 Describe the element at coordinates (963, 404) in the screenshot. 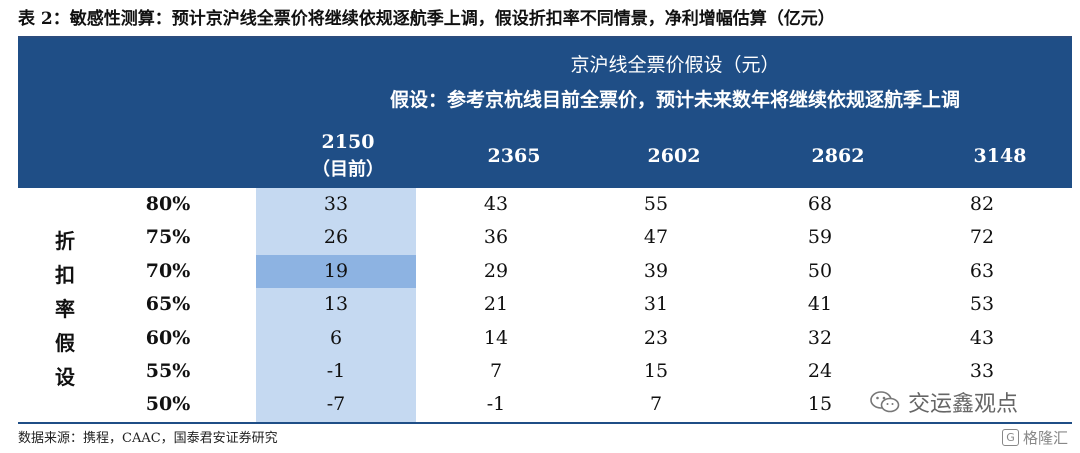

I see `watermark-text: 交运鑫观点` at that location.